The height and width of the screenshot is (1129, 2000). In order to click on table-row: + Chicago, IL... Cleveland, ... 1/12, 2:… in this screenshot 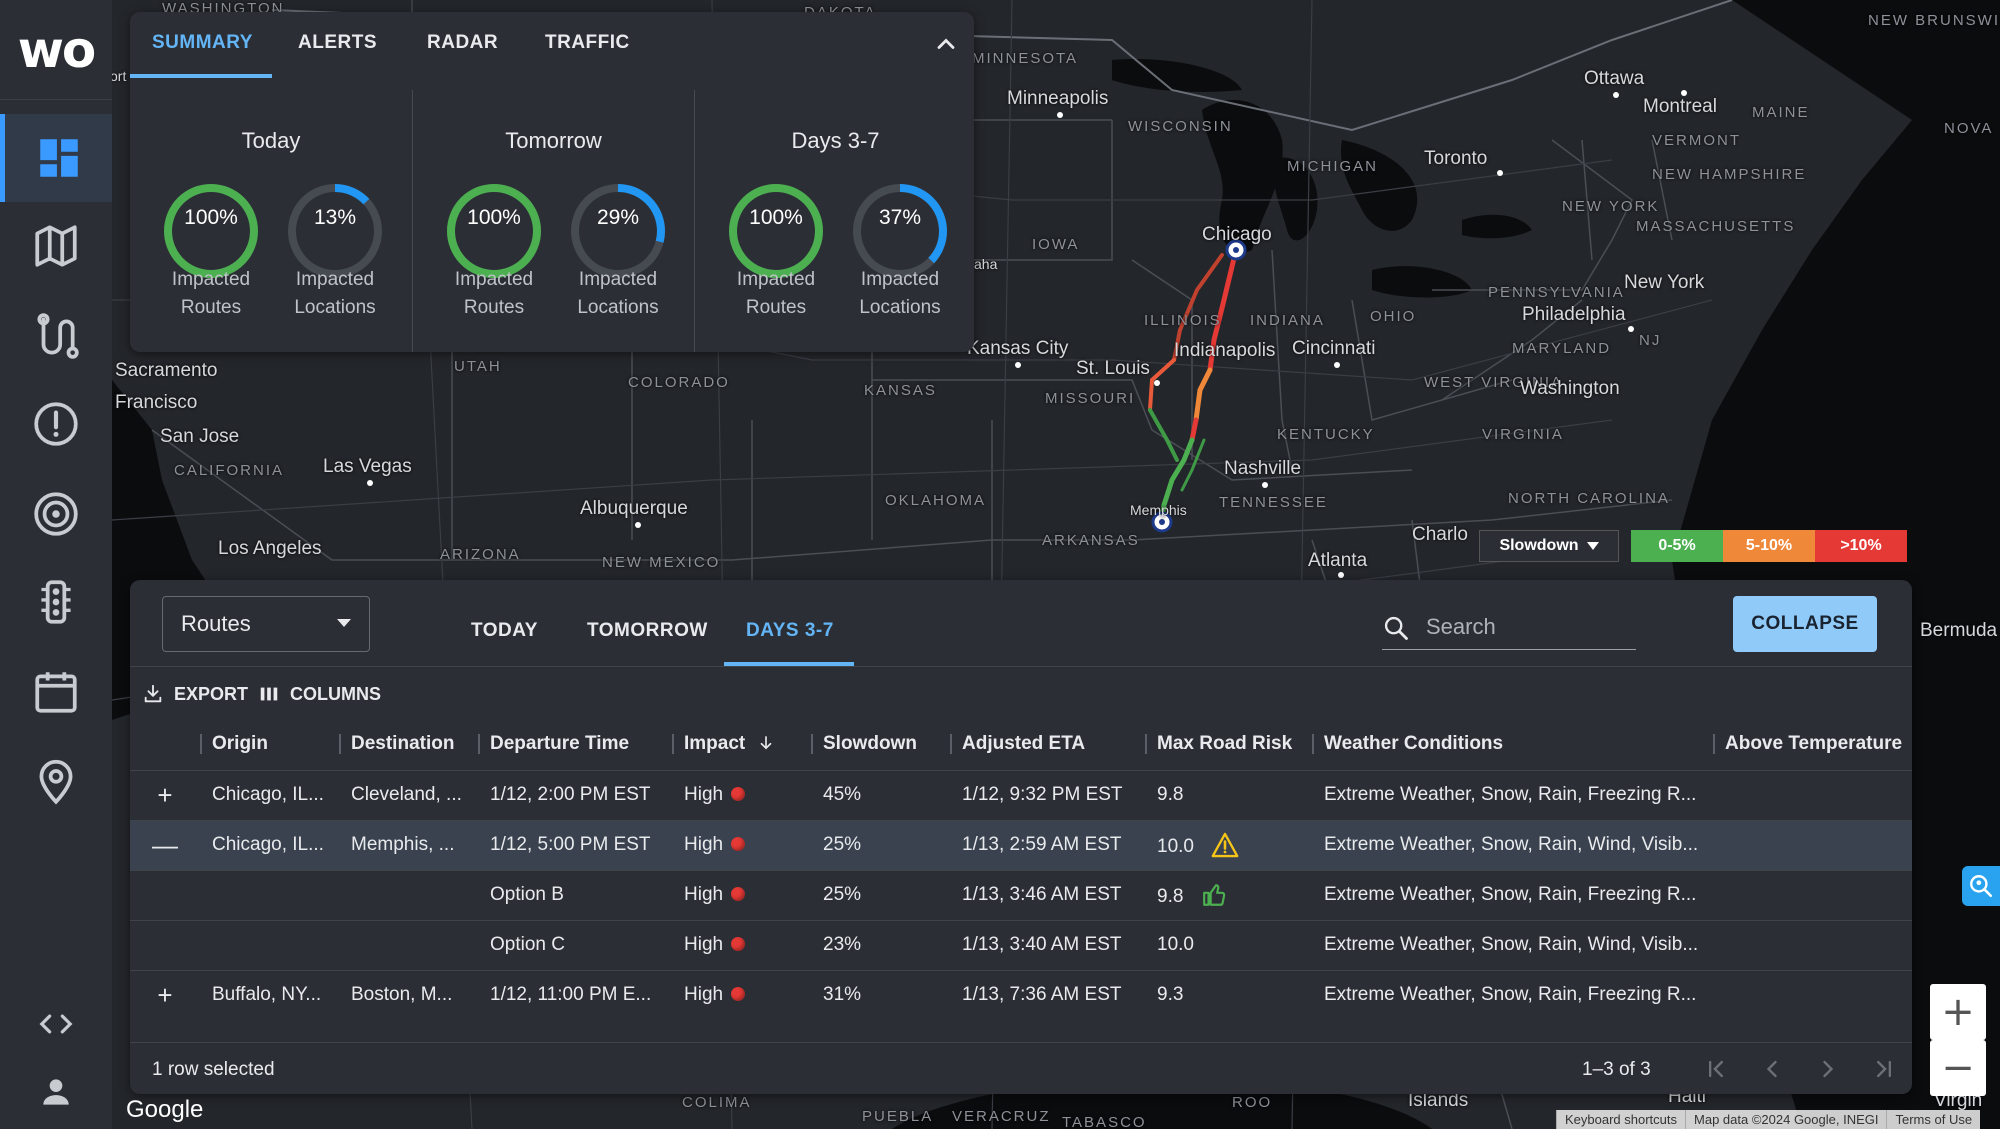, I will do `click(1021, 794)`.